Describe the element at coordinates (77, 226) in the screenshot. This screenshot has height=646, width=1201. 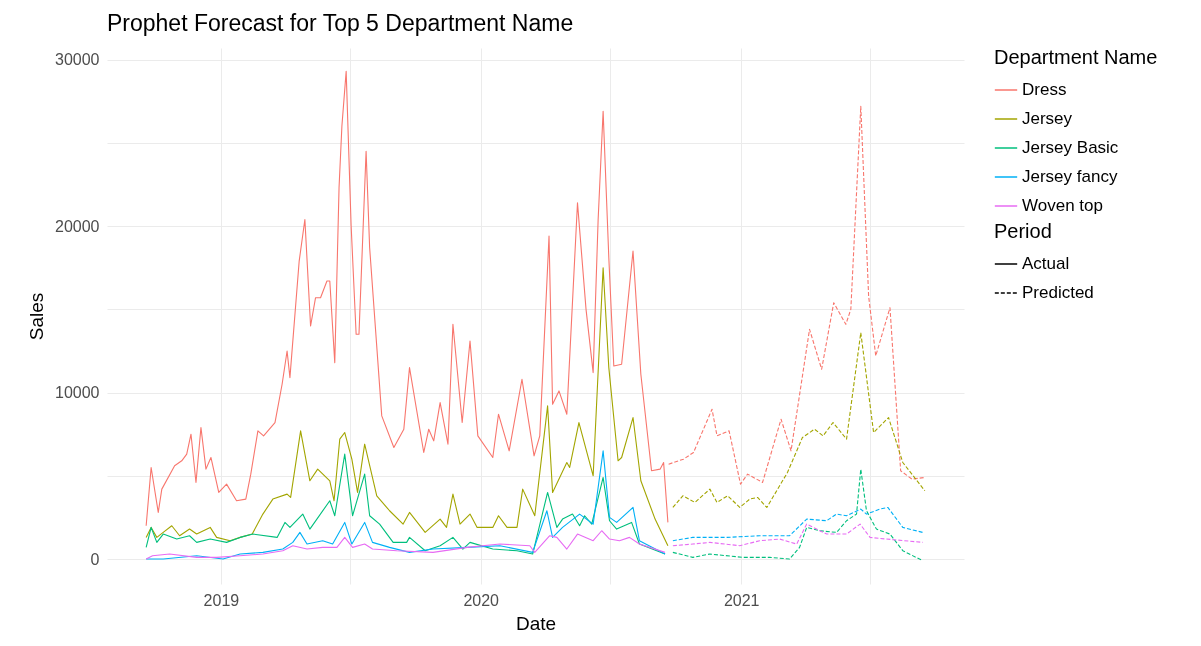
I see `y-tick-label: 20000` at that location.